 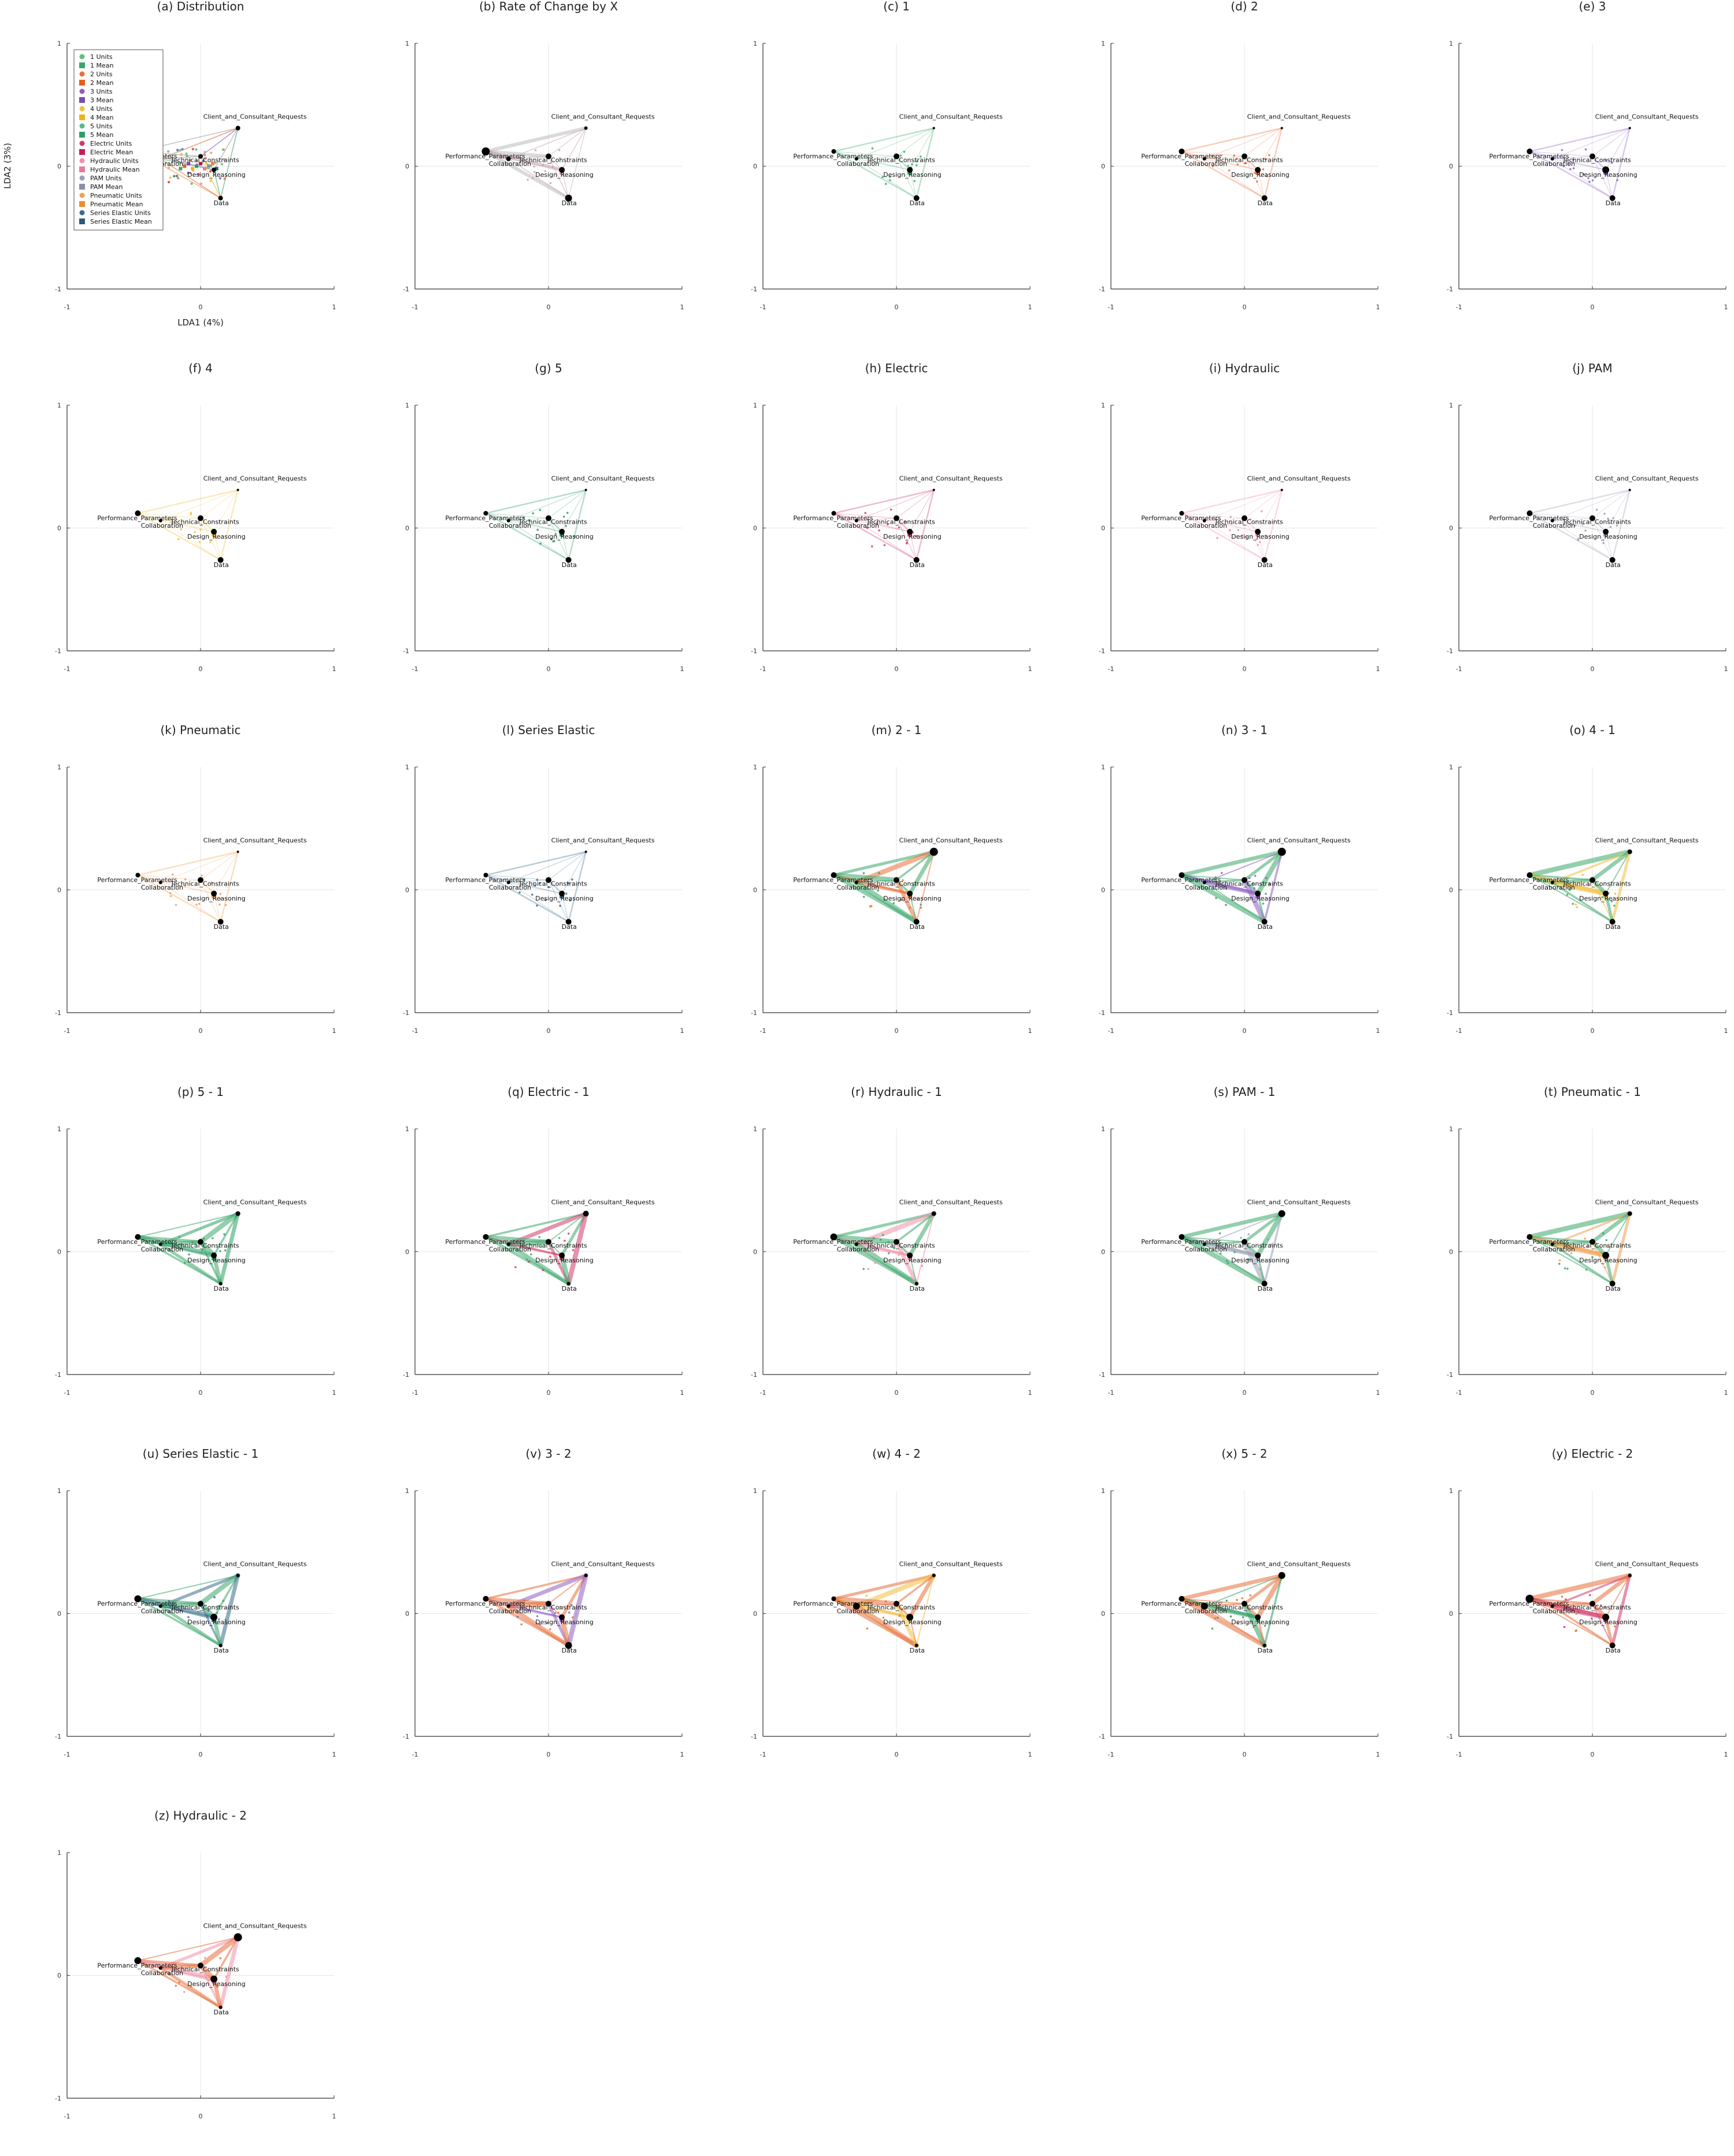 I want to click on node-label: Client_and_Consultant_Requests, so click(x=603, y=117).